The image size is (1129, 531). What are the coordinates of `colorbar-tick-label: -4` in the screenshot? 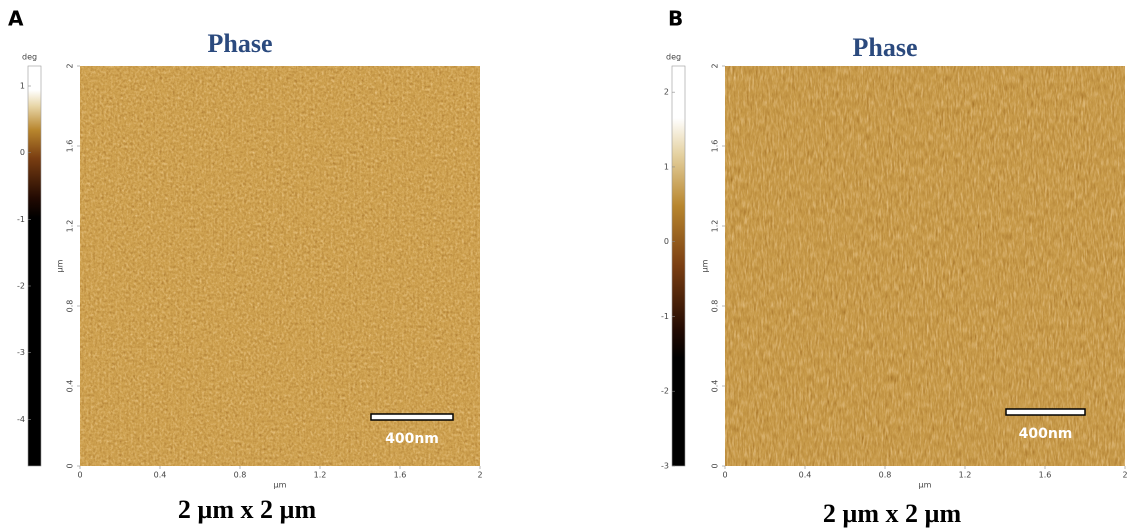 It's located at (21, 419).